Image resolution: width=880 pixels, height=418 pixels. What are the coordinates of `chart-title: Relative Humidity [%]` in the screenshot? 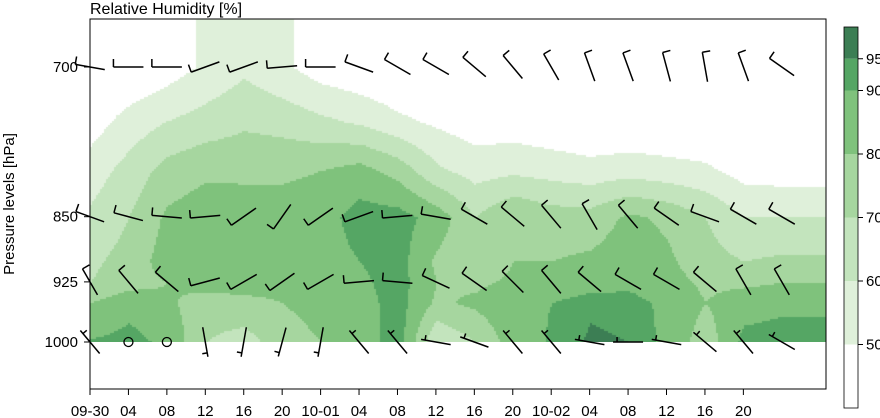 It's located at (166, 9).